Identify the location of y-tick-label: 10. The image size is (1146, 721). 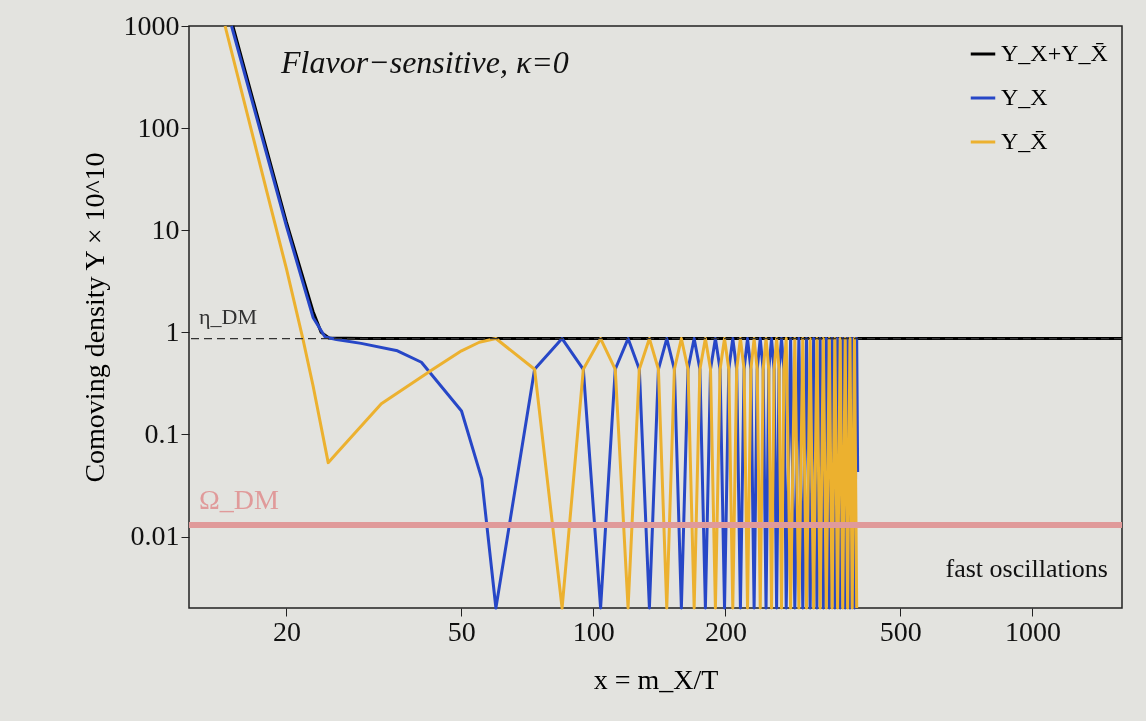
(165, 229).